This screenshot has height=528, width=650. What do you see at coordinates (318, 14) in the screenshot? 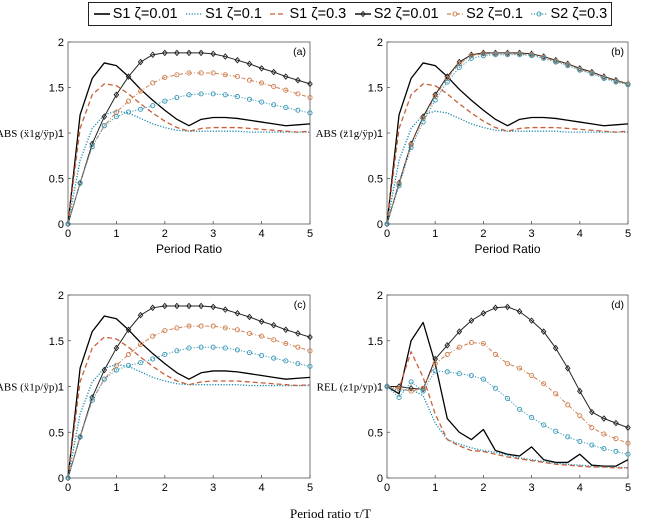
I see `legend-label: S1 ζ=0.3` at bounding box center [318, 14].